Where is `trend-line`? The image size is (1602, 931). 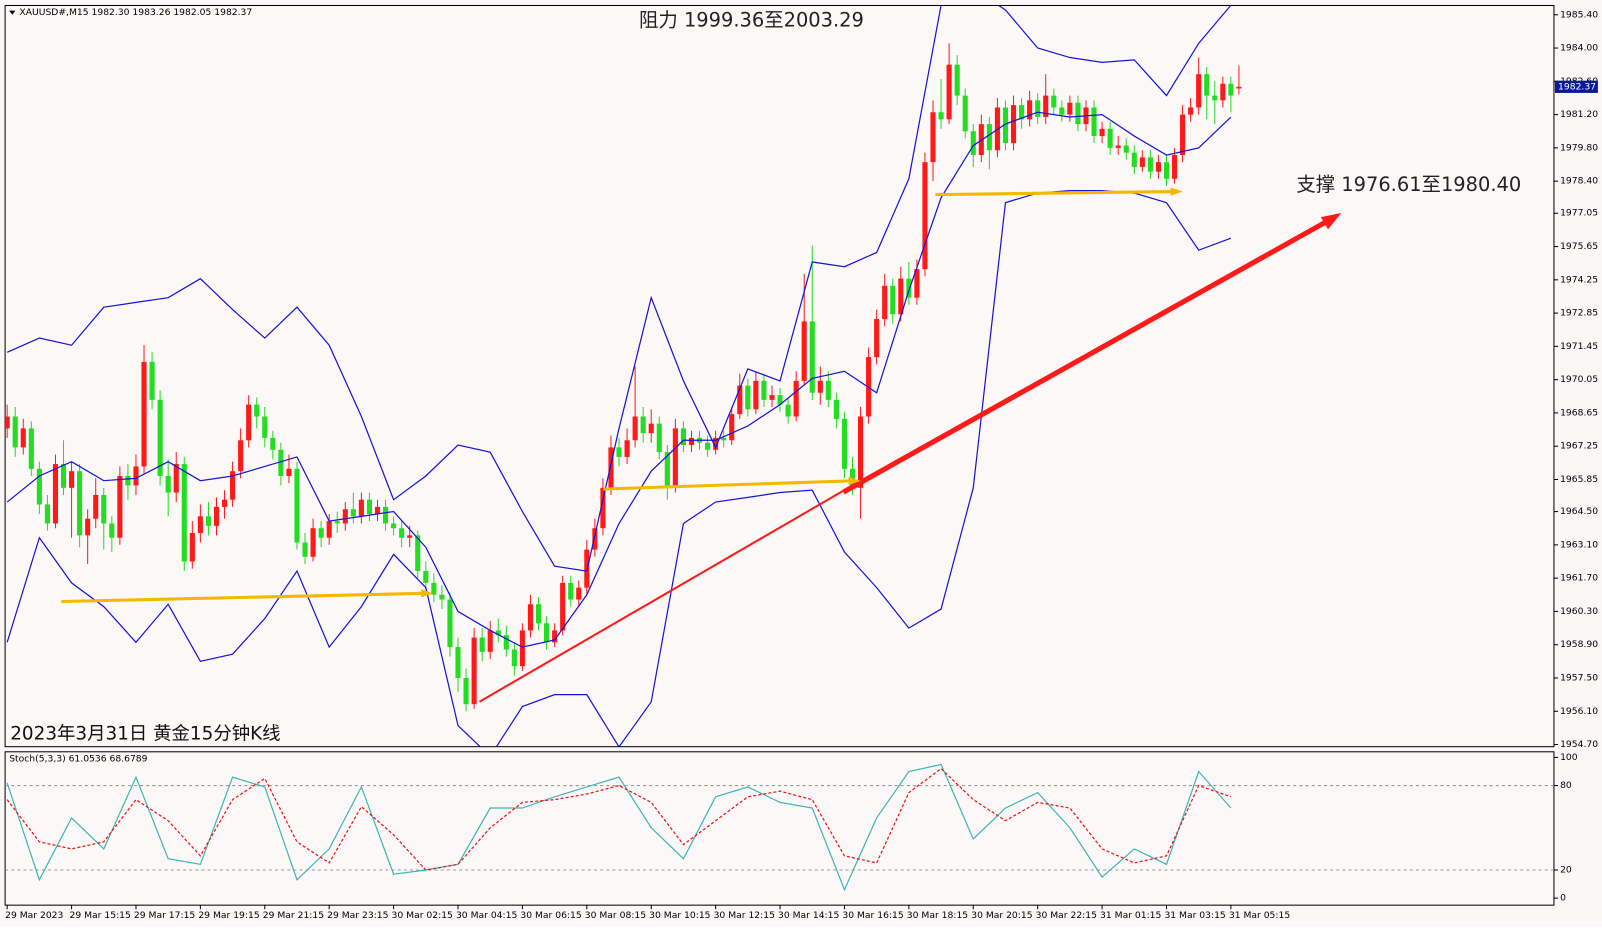 trend-line is located at coordinates (671, 590).